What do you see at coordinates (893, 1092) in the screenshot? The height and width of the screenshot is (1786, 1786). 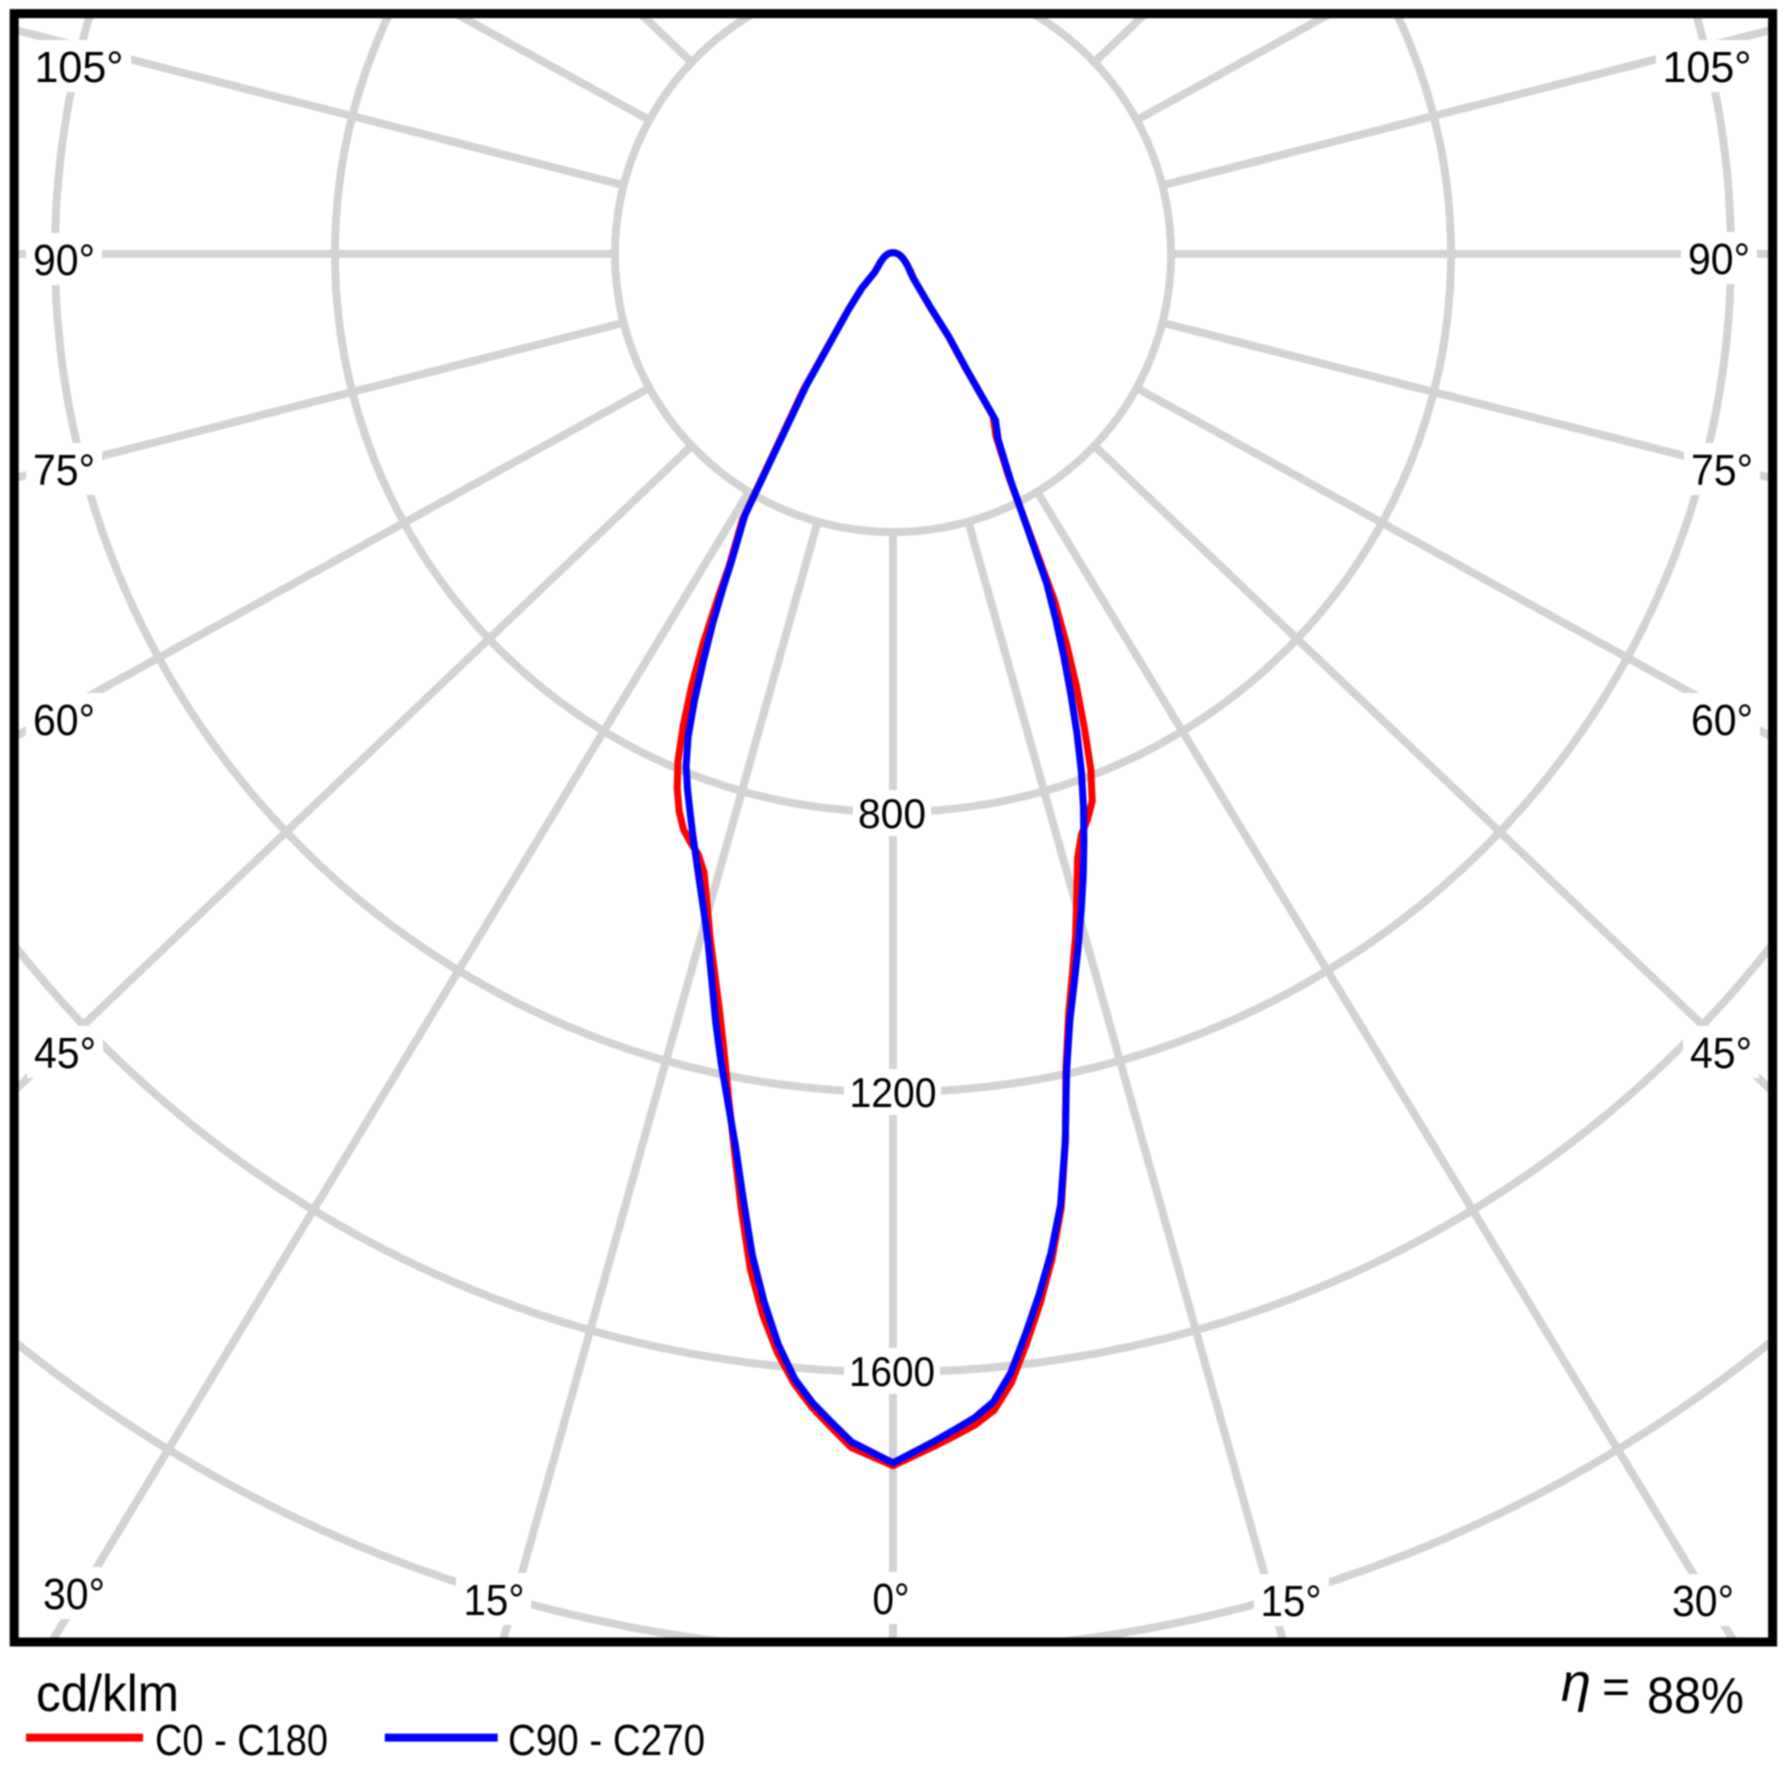 I see `svg-text: 1200` at bounding box center [893, 1092].